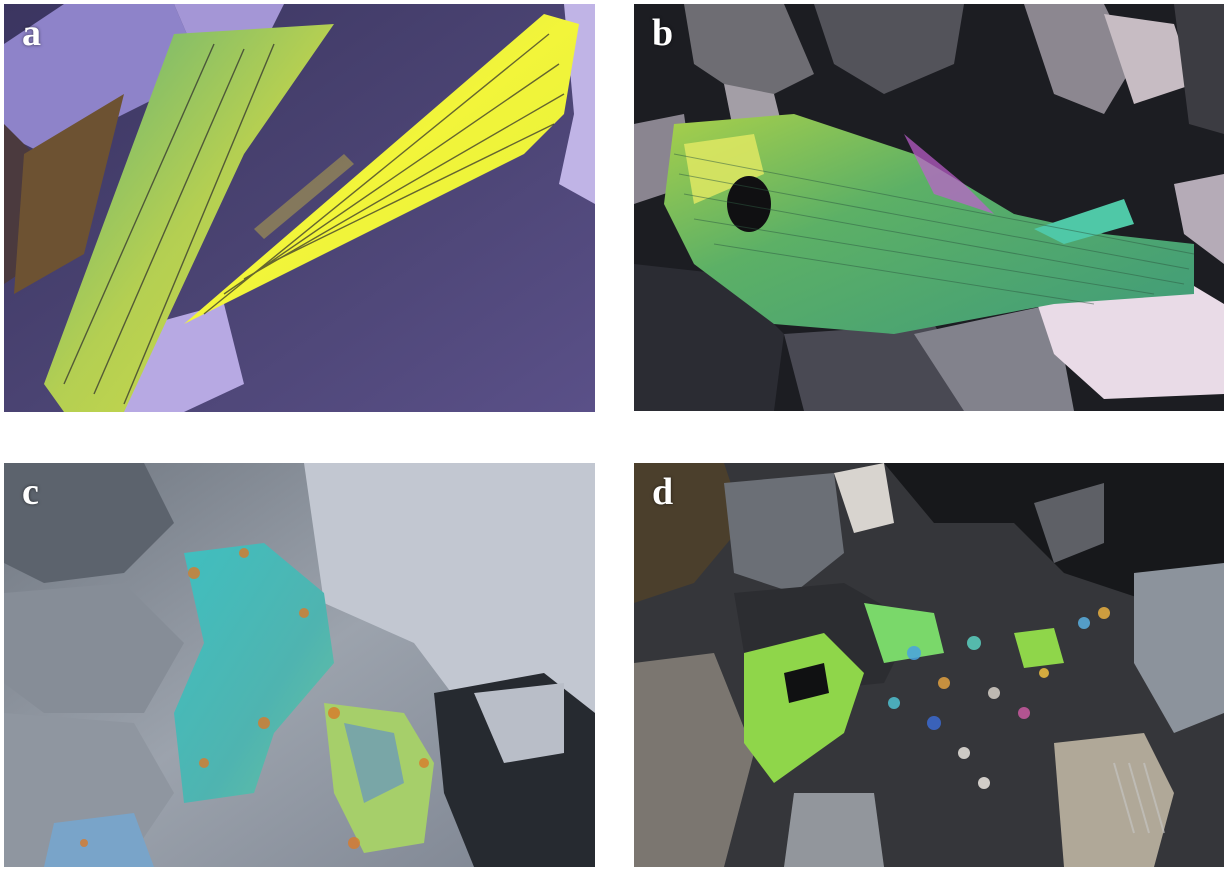 This screenshot has width=1226, height=869. Describe the element at coordinates (663, 33) in the screenshot. I see `panel-label-b: b` at that location.